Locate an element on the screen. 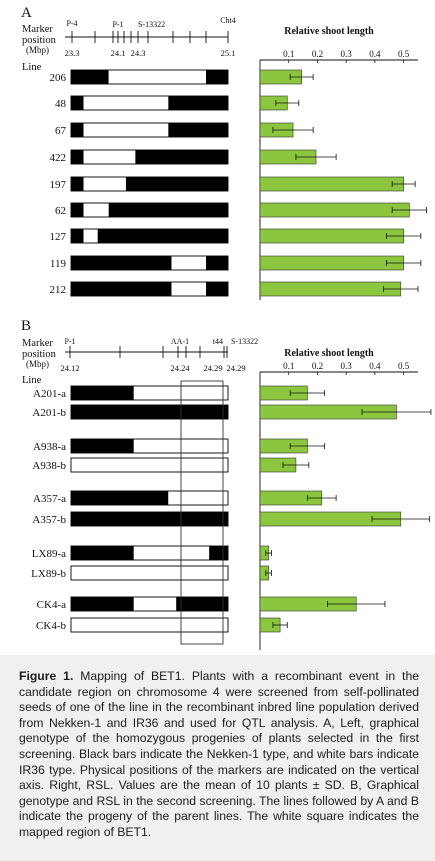 Image resolution: width=435 pixels, height=861 pixels. panel-a-line-label: 62 is located at coordinates (60, 211).